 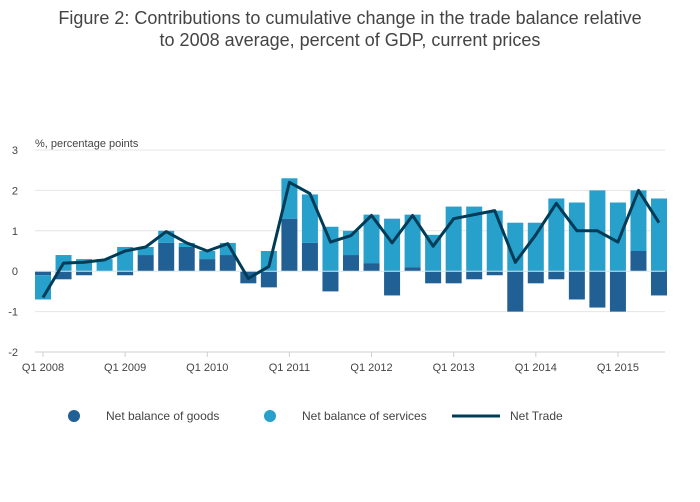 I want to click on x-tick-label: Q1 2011, so click(x=289, y=368).